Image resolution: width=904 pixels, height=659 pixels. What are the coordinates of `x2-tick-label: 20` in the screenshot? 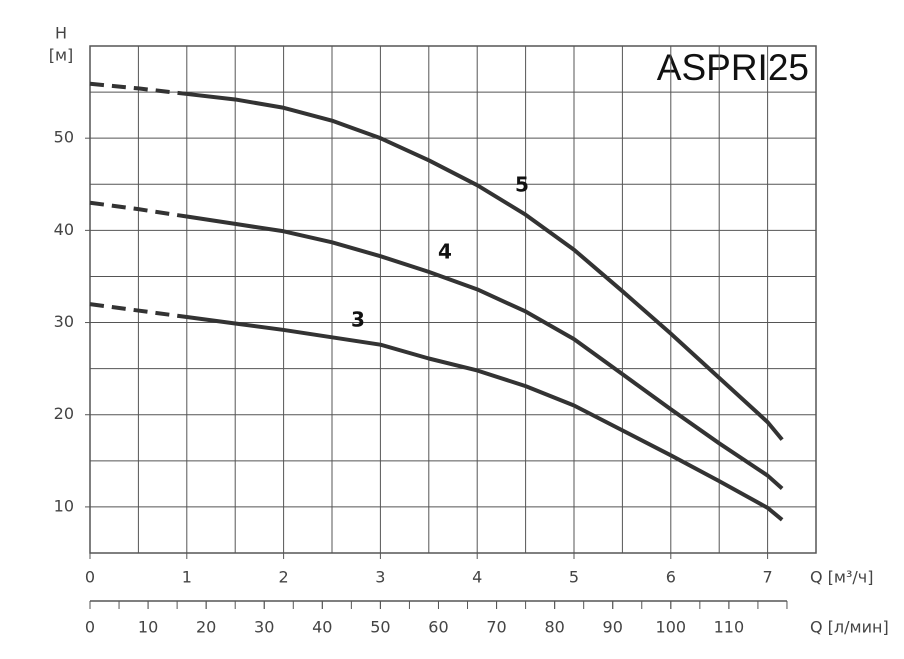 It's located at (206, 627).